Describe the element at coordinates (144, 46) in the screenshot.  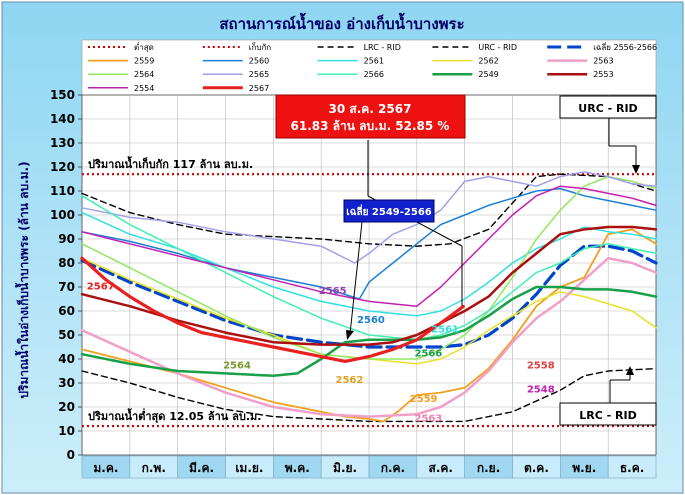
I see `legend-label-0: ต่ำสุด` at that location.